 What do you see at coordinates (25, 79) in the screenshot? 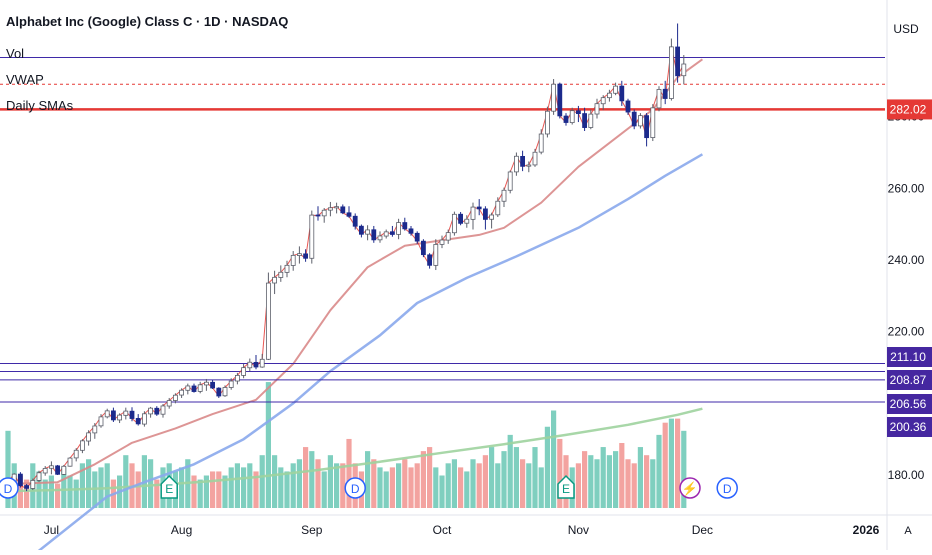
I see `vwap-indicator-label: VWAP` at bounding box center [25, 79].